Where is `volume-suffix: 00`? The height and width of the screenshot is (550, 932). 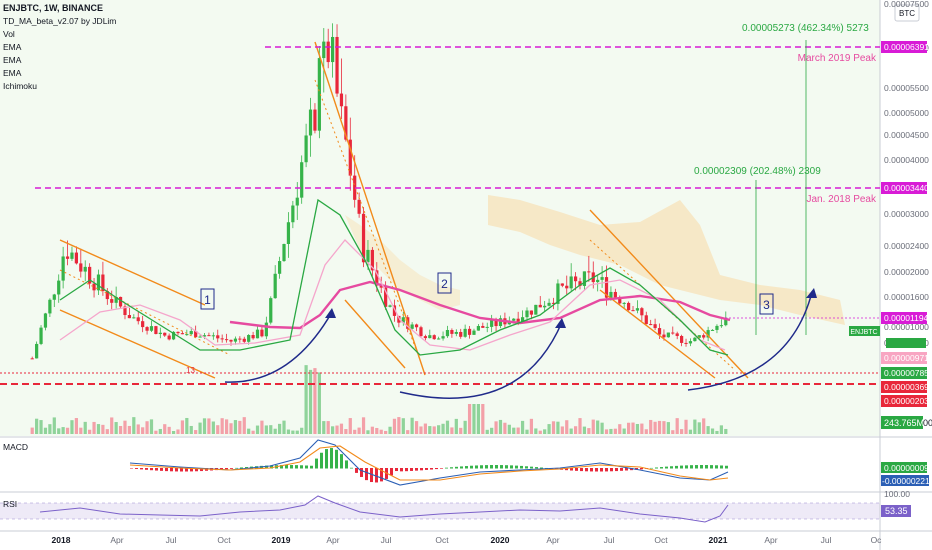 volume-suffix: 00 is located at coordinates (927, 423).